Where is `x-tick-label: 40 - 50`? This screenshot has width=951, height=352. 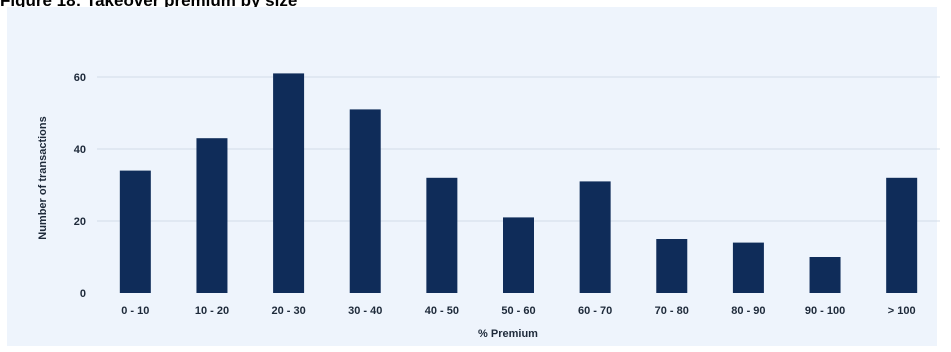 x-tick-label: 40 - 50 is located at coordinates (442, 311).